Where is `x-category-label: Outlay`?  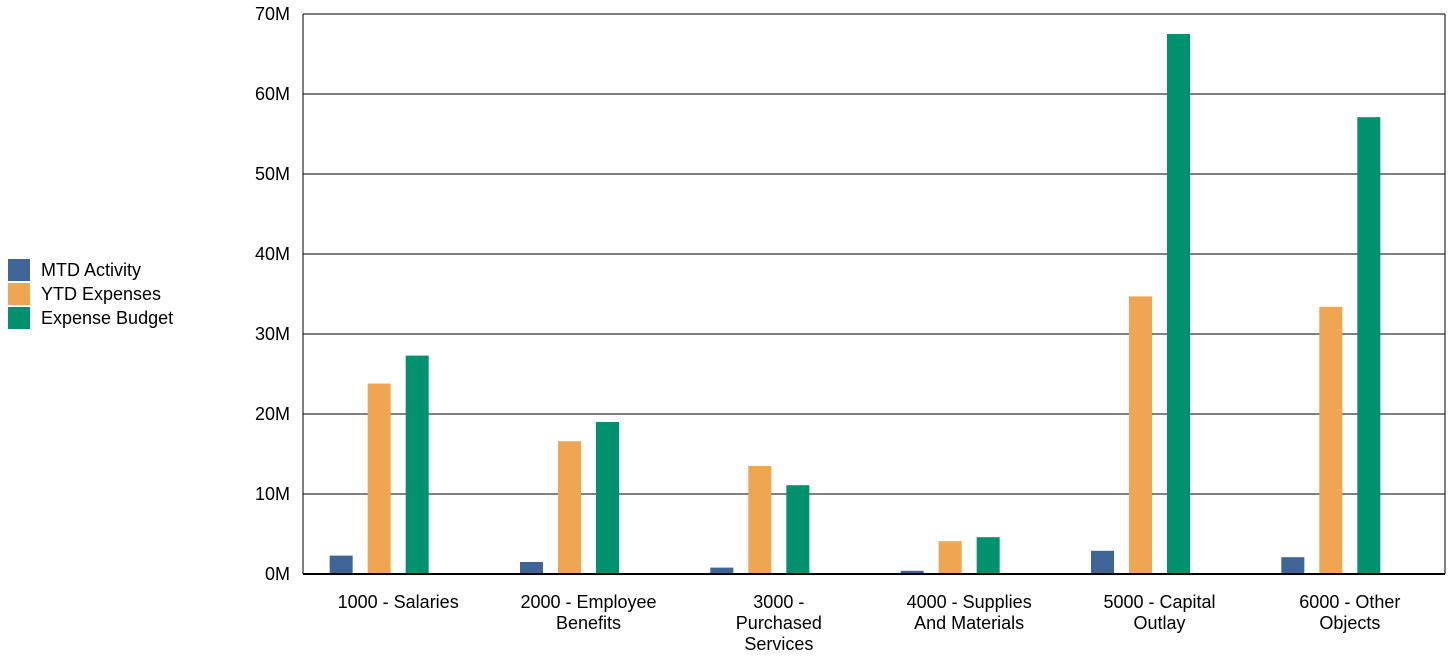 x-category-label: Outlay is located at coordinates (1159, 623).